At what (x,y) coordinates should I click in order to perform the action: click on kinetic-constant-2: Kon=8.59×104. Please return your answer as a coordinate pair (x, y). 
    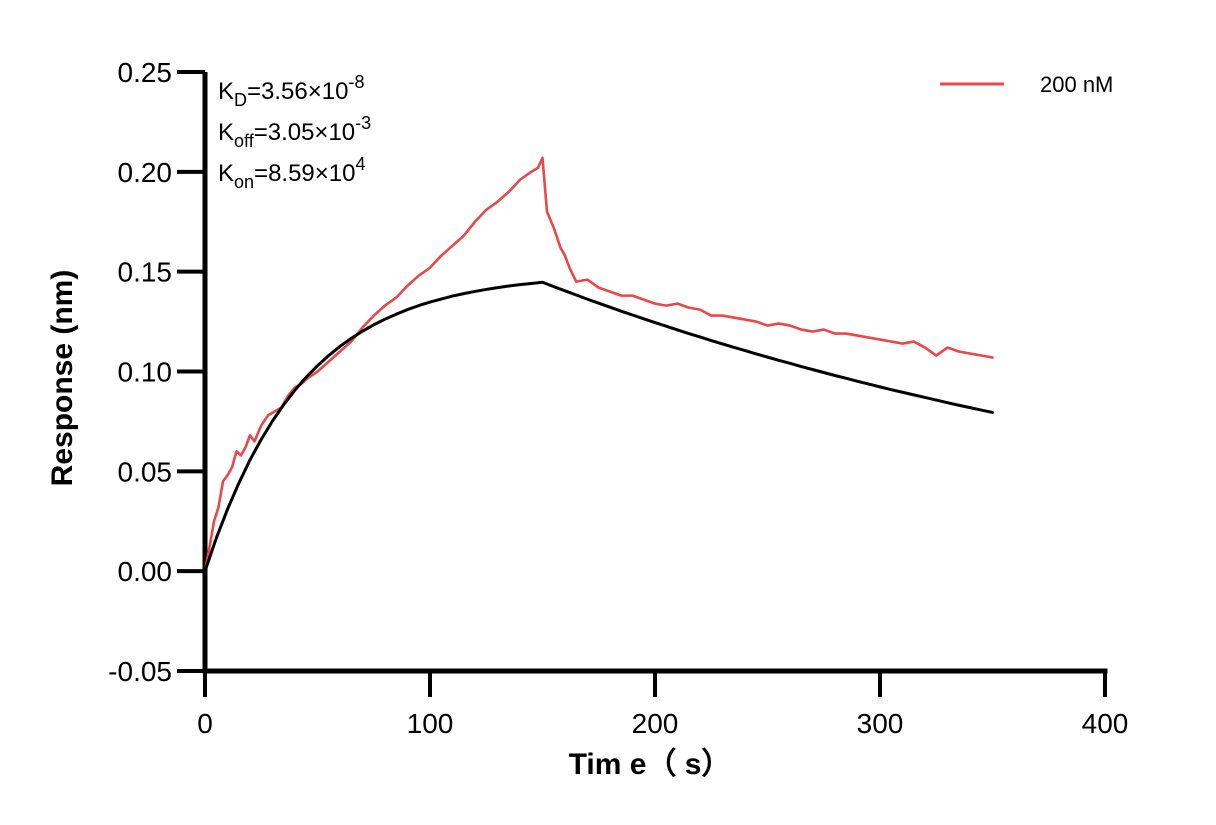
    Looking at the image, I should click on (292, 173).